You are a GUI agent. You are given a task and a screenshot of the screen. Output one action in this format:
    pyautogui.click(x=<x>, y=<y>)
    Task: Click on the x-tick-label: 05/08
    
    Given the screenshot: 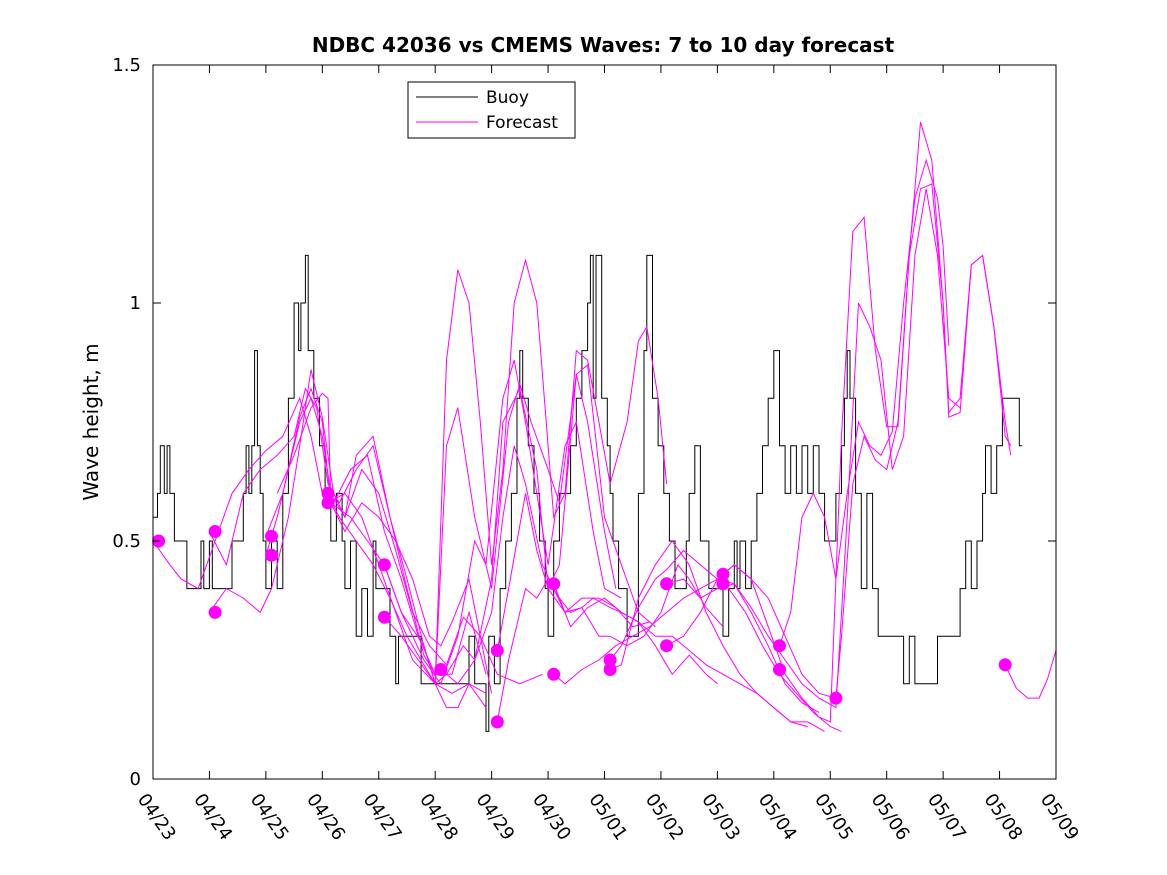 What is the action you would take?
    pyautogui.click(x=1002, y=817)
    